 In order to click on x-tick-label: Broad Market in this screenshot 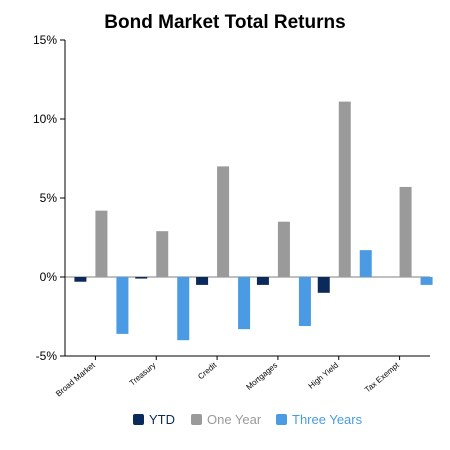, I will do `click(75, 379)`.